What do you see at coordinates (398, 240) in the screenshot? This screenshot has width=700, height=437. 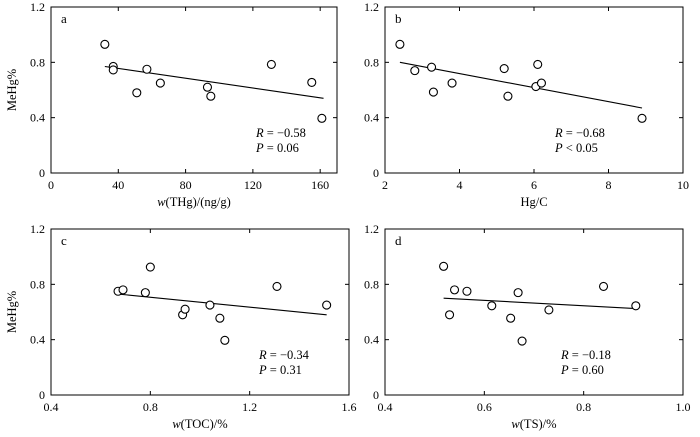 I see `panel-letter: d` at bounding box center [398, 240].